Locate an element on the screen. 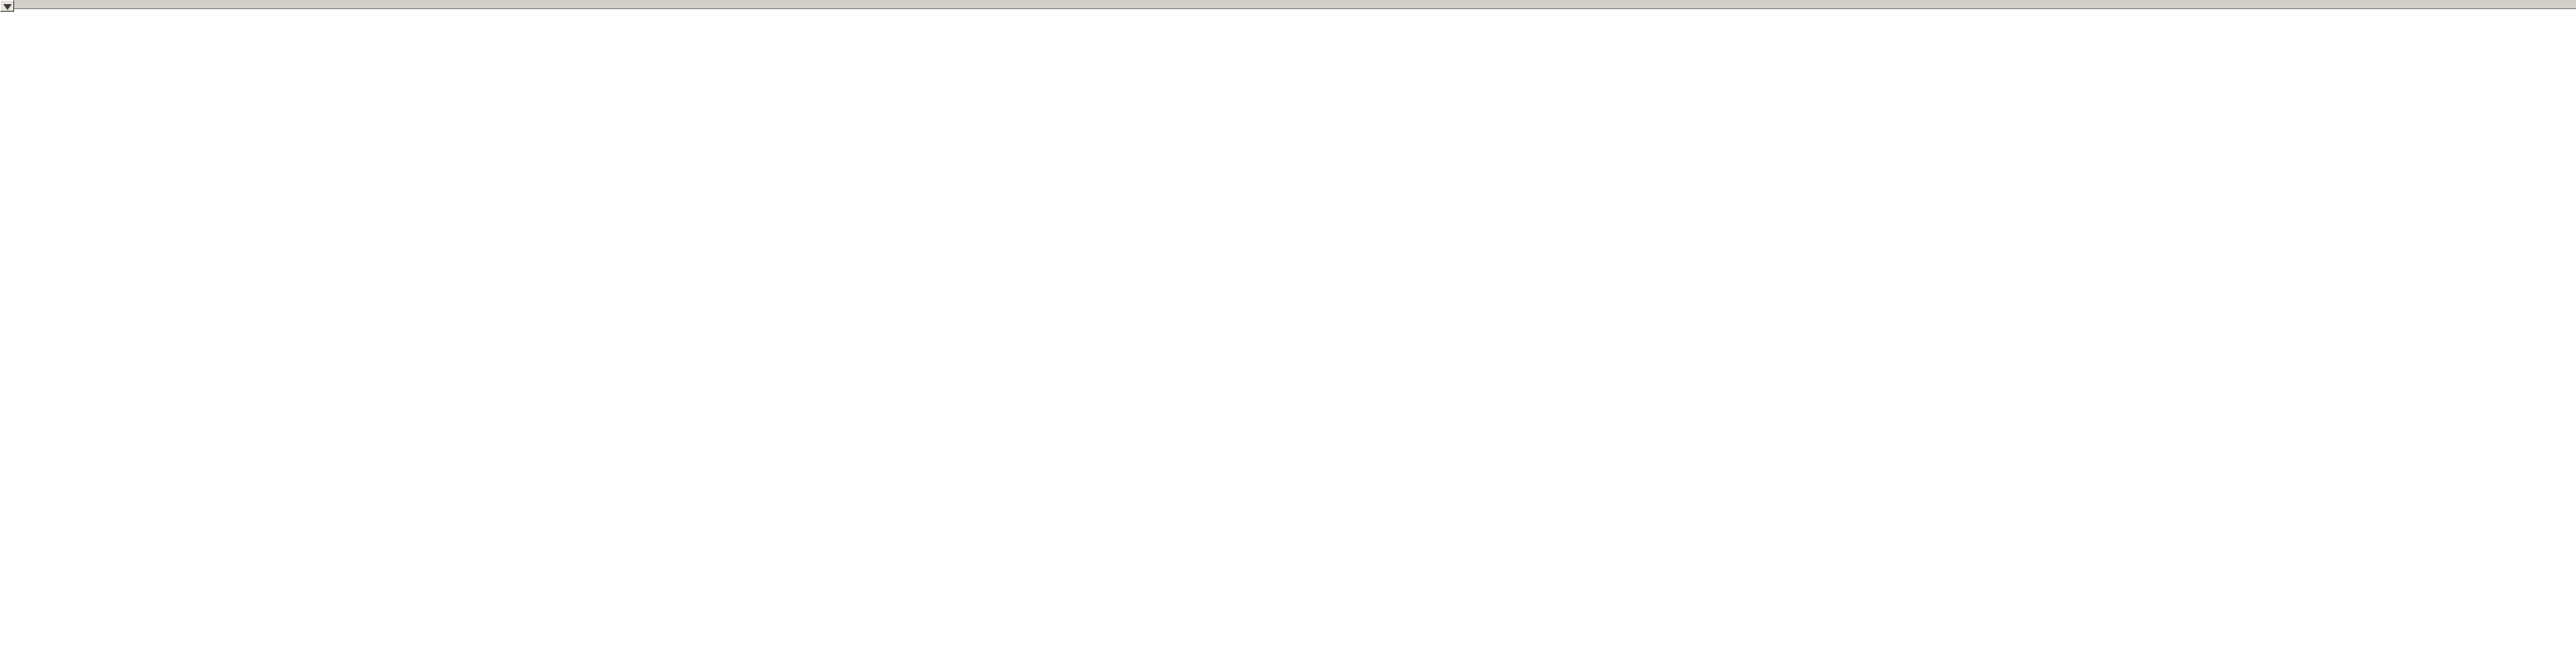 This screenshot has height=651, width=2576. toolbar-clipped is located at coordinates (1288, 4).